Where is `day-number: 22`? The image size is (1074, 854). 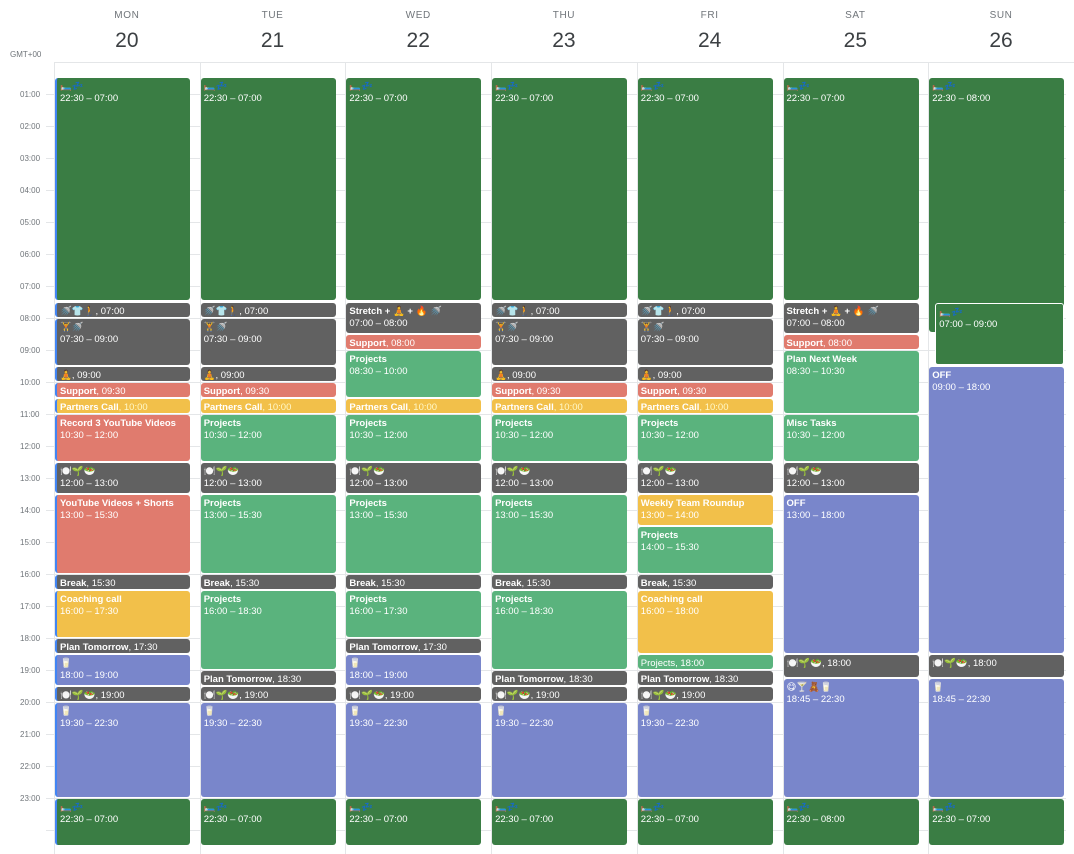 day-number: 22 is located at coordinates (418, 40).